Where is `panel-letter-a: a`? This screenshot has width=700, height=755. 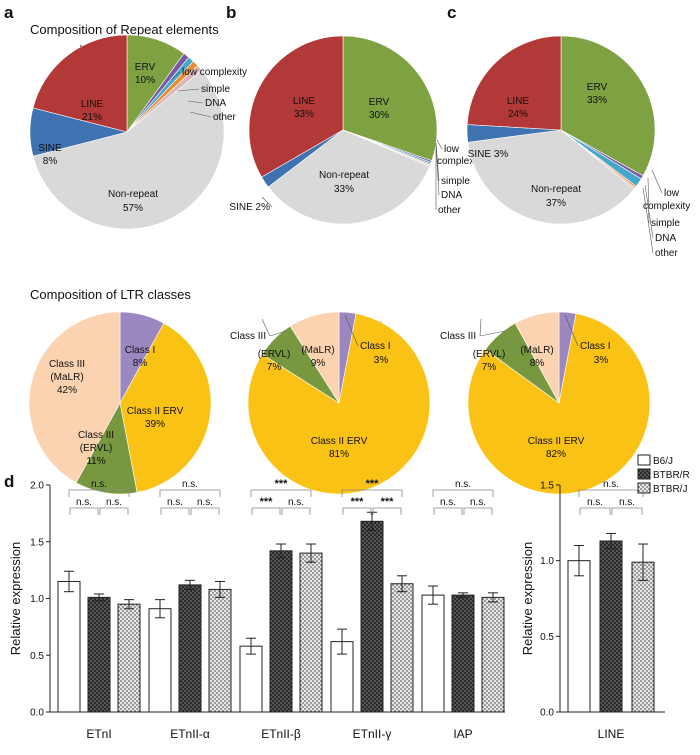
panel-letter-a: a is located at coordinates (9, 12).